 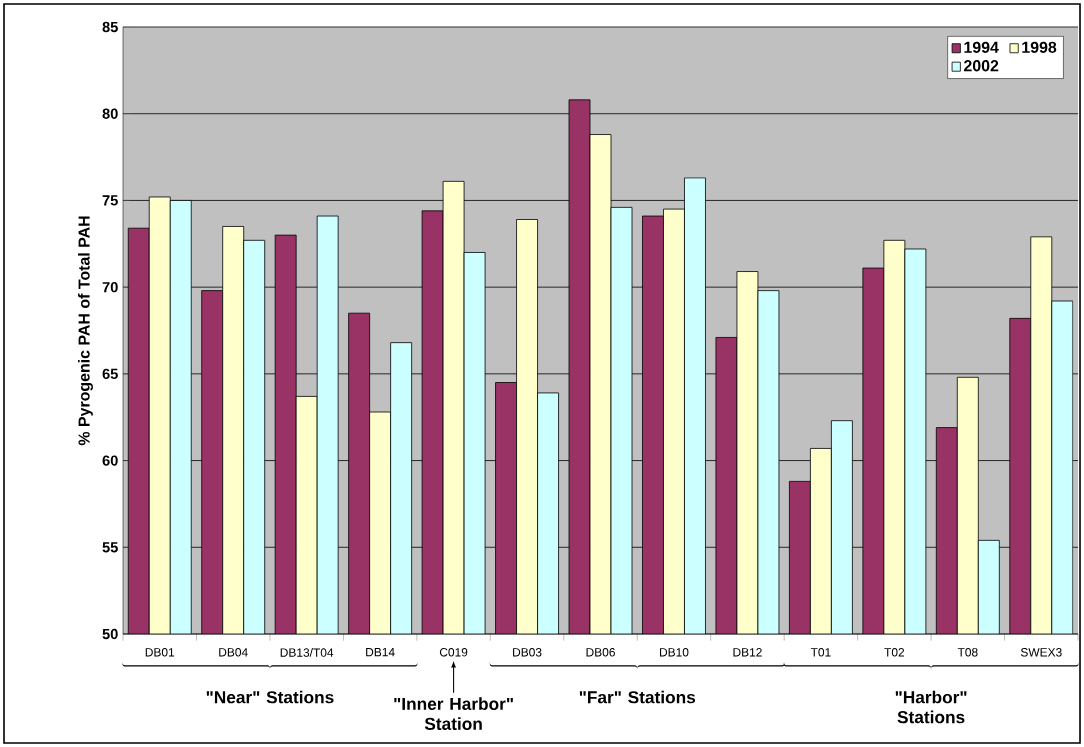 I want to click on text: "Inner Harbor" Station, so click(x=453, y=713).